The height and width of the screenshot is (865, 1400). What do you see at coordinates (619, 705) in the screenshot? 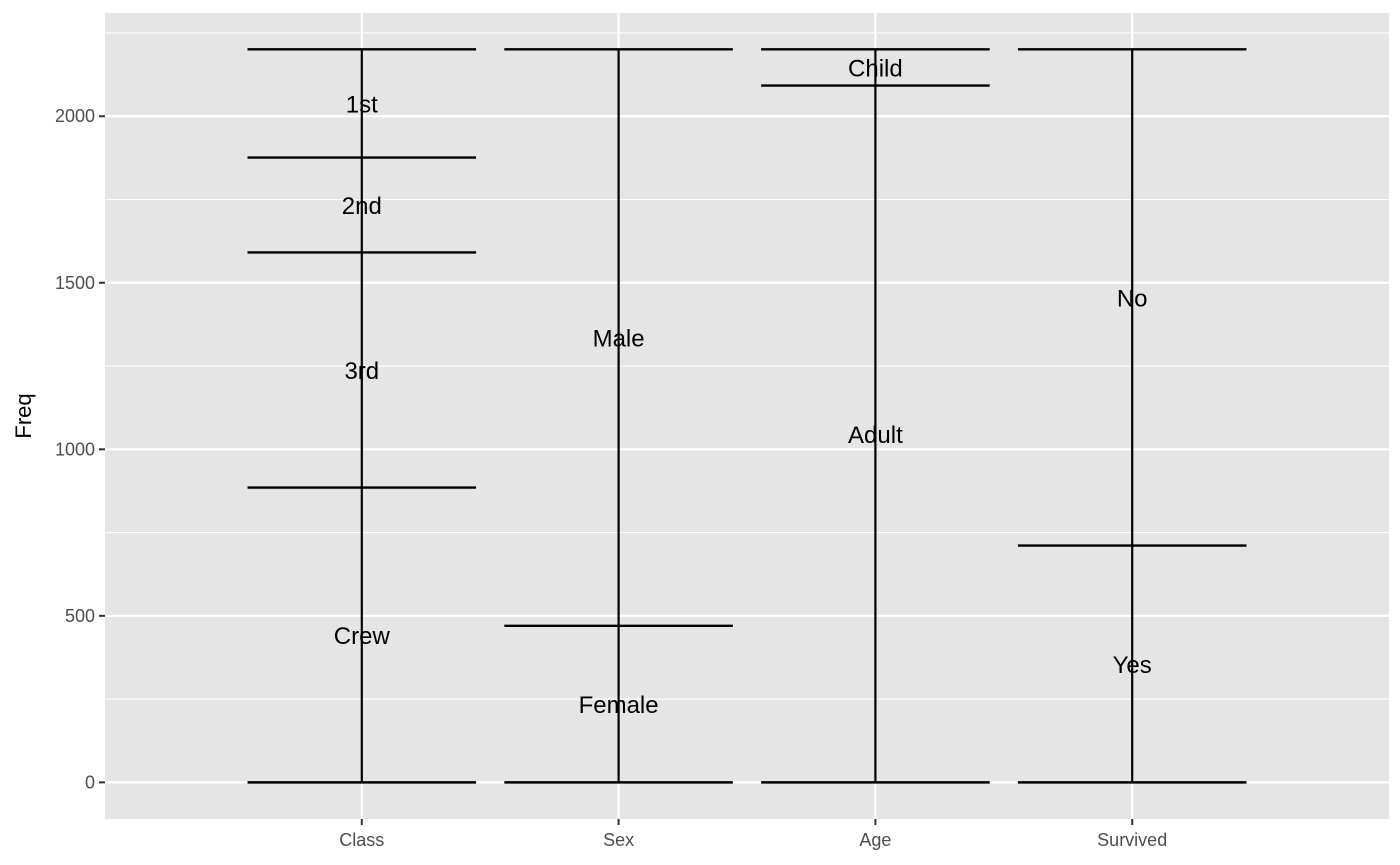
I see `stratum-label-female: Female` at bounding box center [619, 705].